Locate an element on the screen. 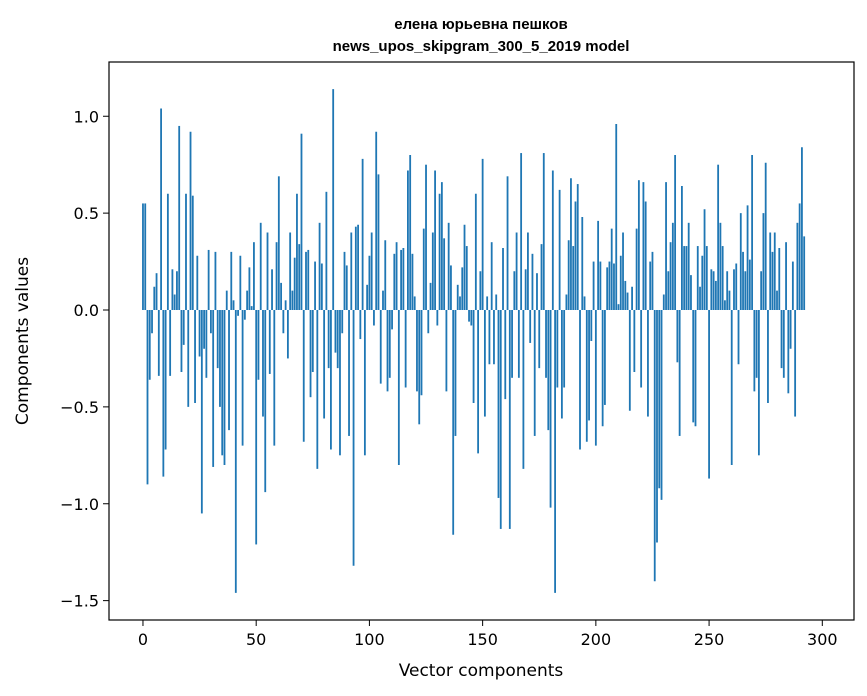 This screenshot has height=696, width=867. y-tick-label: 1.0 is located at coordinates (86, 116).